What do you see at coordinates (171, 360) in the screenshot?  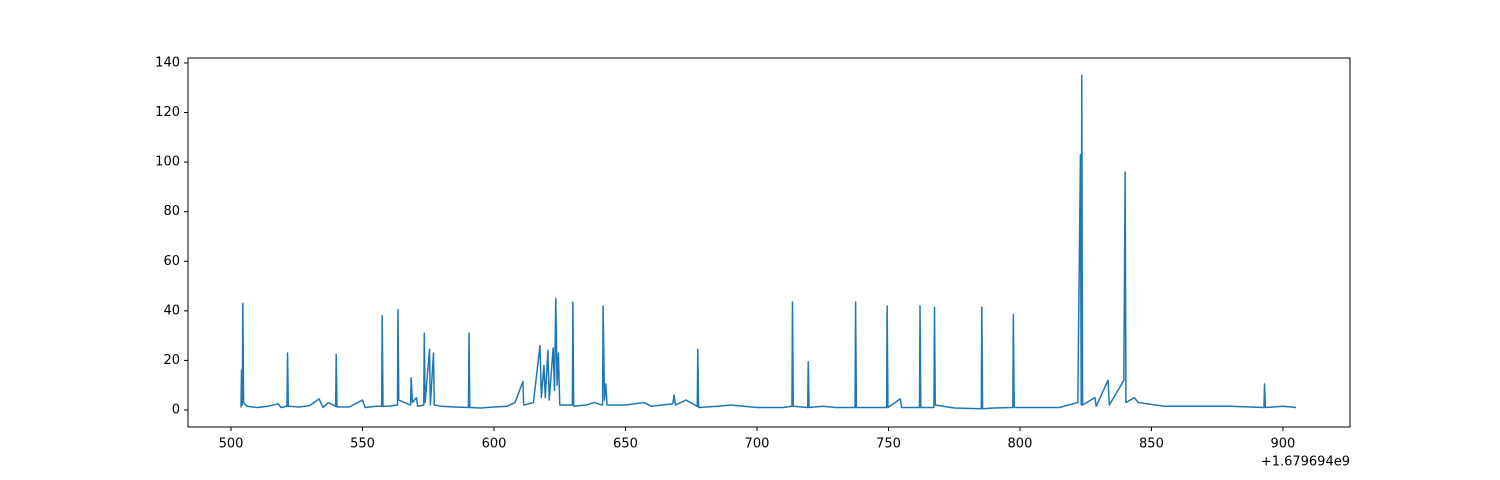 I see `y-tick-label: 20` at bounding box center [171, 360].